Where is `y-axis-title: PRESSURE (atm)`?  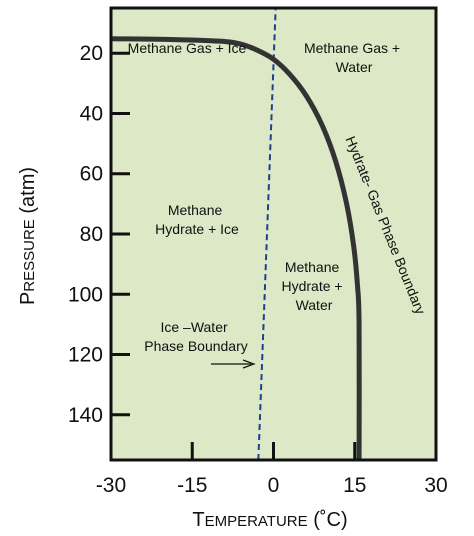 y-axis-title: PRESSURE (atm) is located at coordinates (28, 236).